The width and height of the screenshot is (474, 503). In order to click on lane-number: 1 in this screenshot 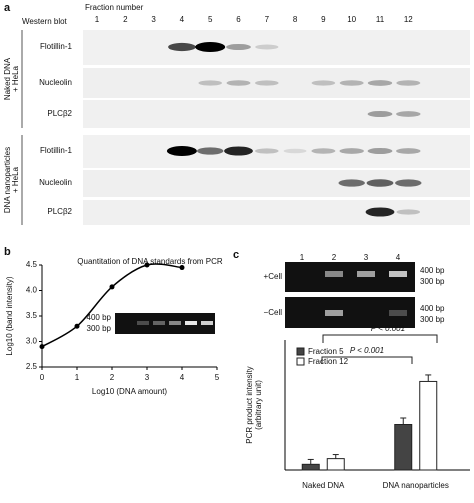, I will do `click(302, 257)`.